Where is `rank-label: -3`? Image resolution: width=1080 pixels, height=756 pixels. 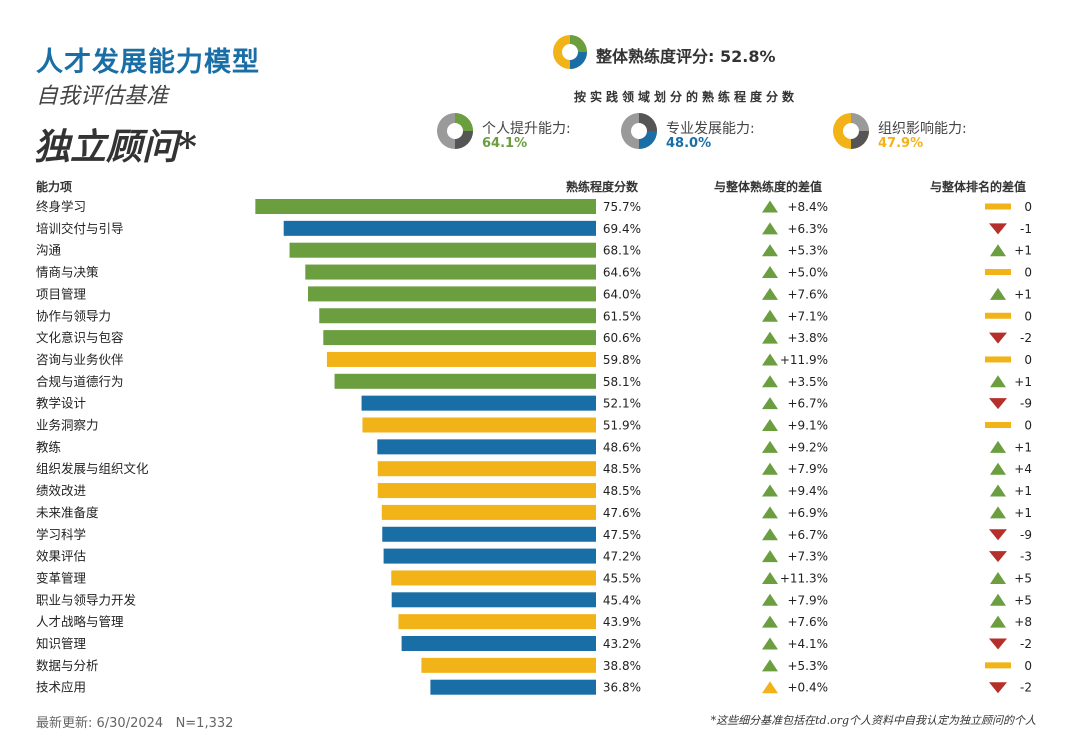 rank-label: -3 is located at coordinates (1026, 557).